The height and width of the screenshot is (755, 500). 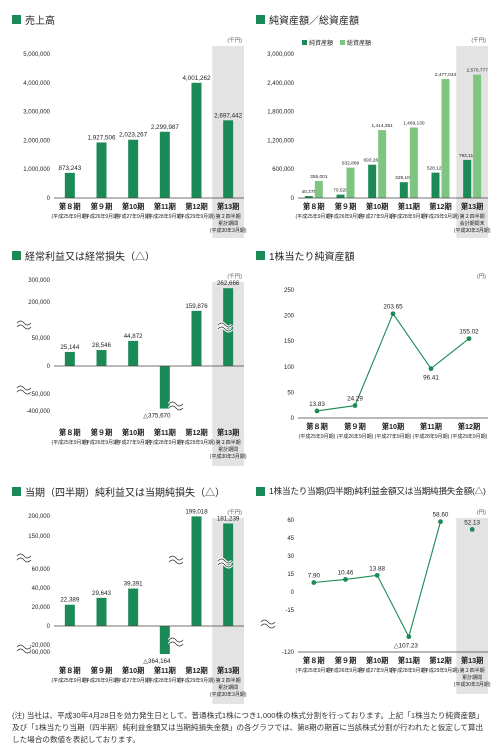 I want to click on title-text: 1株当たり当期(四半期)純利益金額又は当期純損失金額(△), so click(x=377, y=491).